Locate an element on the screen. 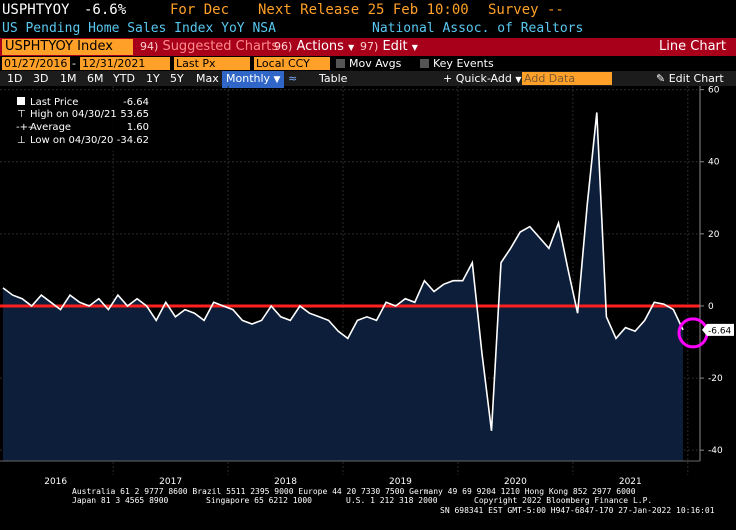 This screenshot has height=530, width=736. key-events-label: Key Events is located at coordinates (463, 63).